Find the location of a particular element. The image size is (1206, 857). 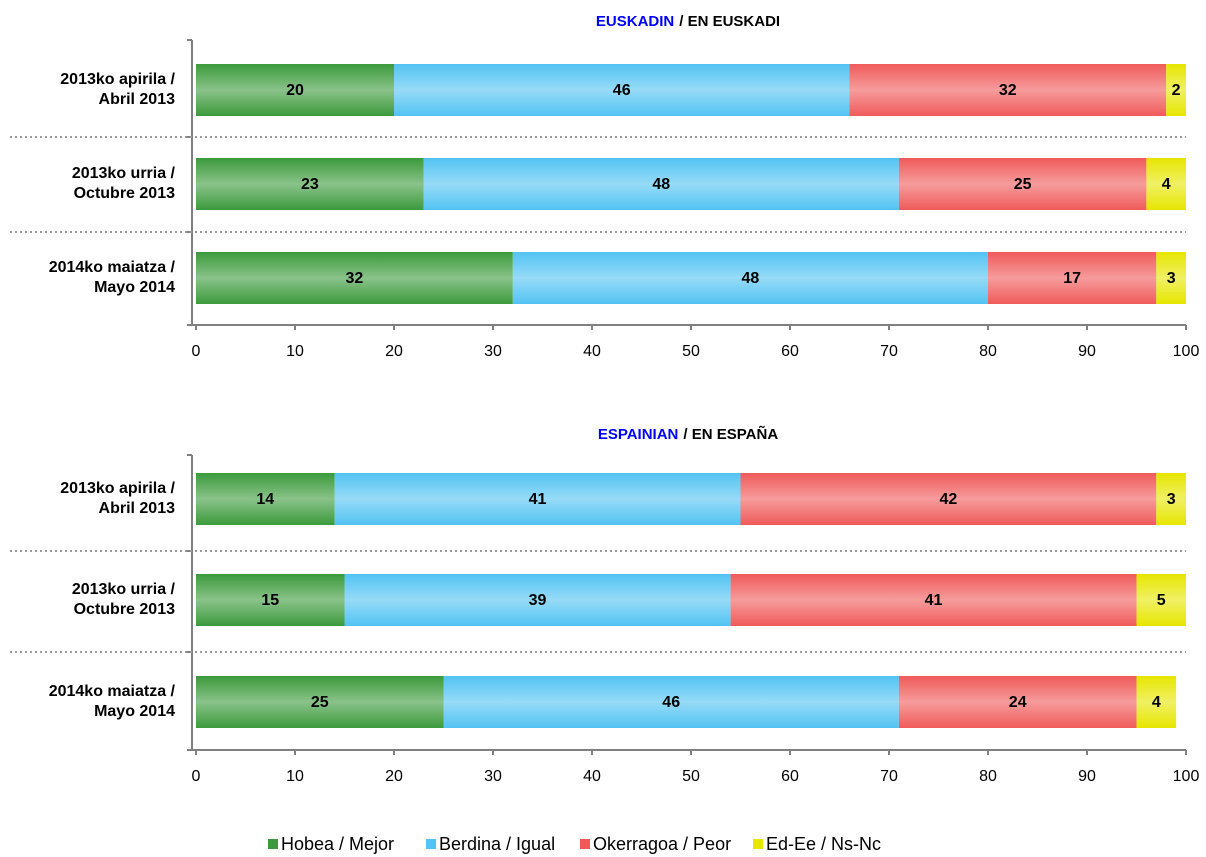

data-label: 39 is located at coordinates (538, 600).